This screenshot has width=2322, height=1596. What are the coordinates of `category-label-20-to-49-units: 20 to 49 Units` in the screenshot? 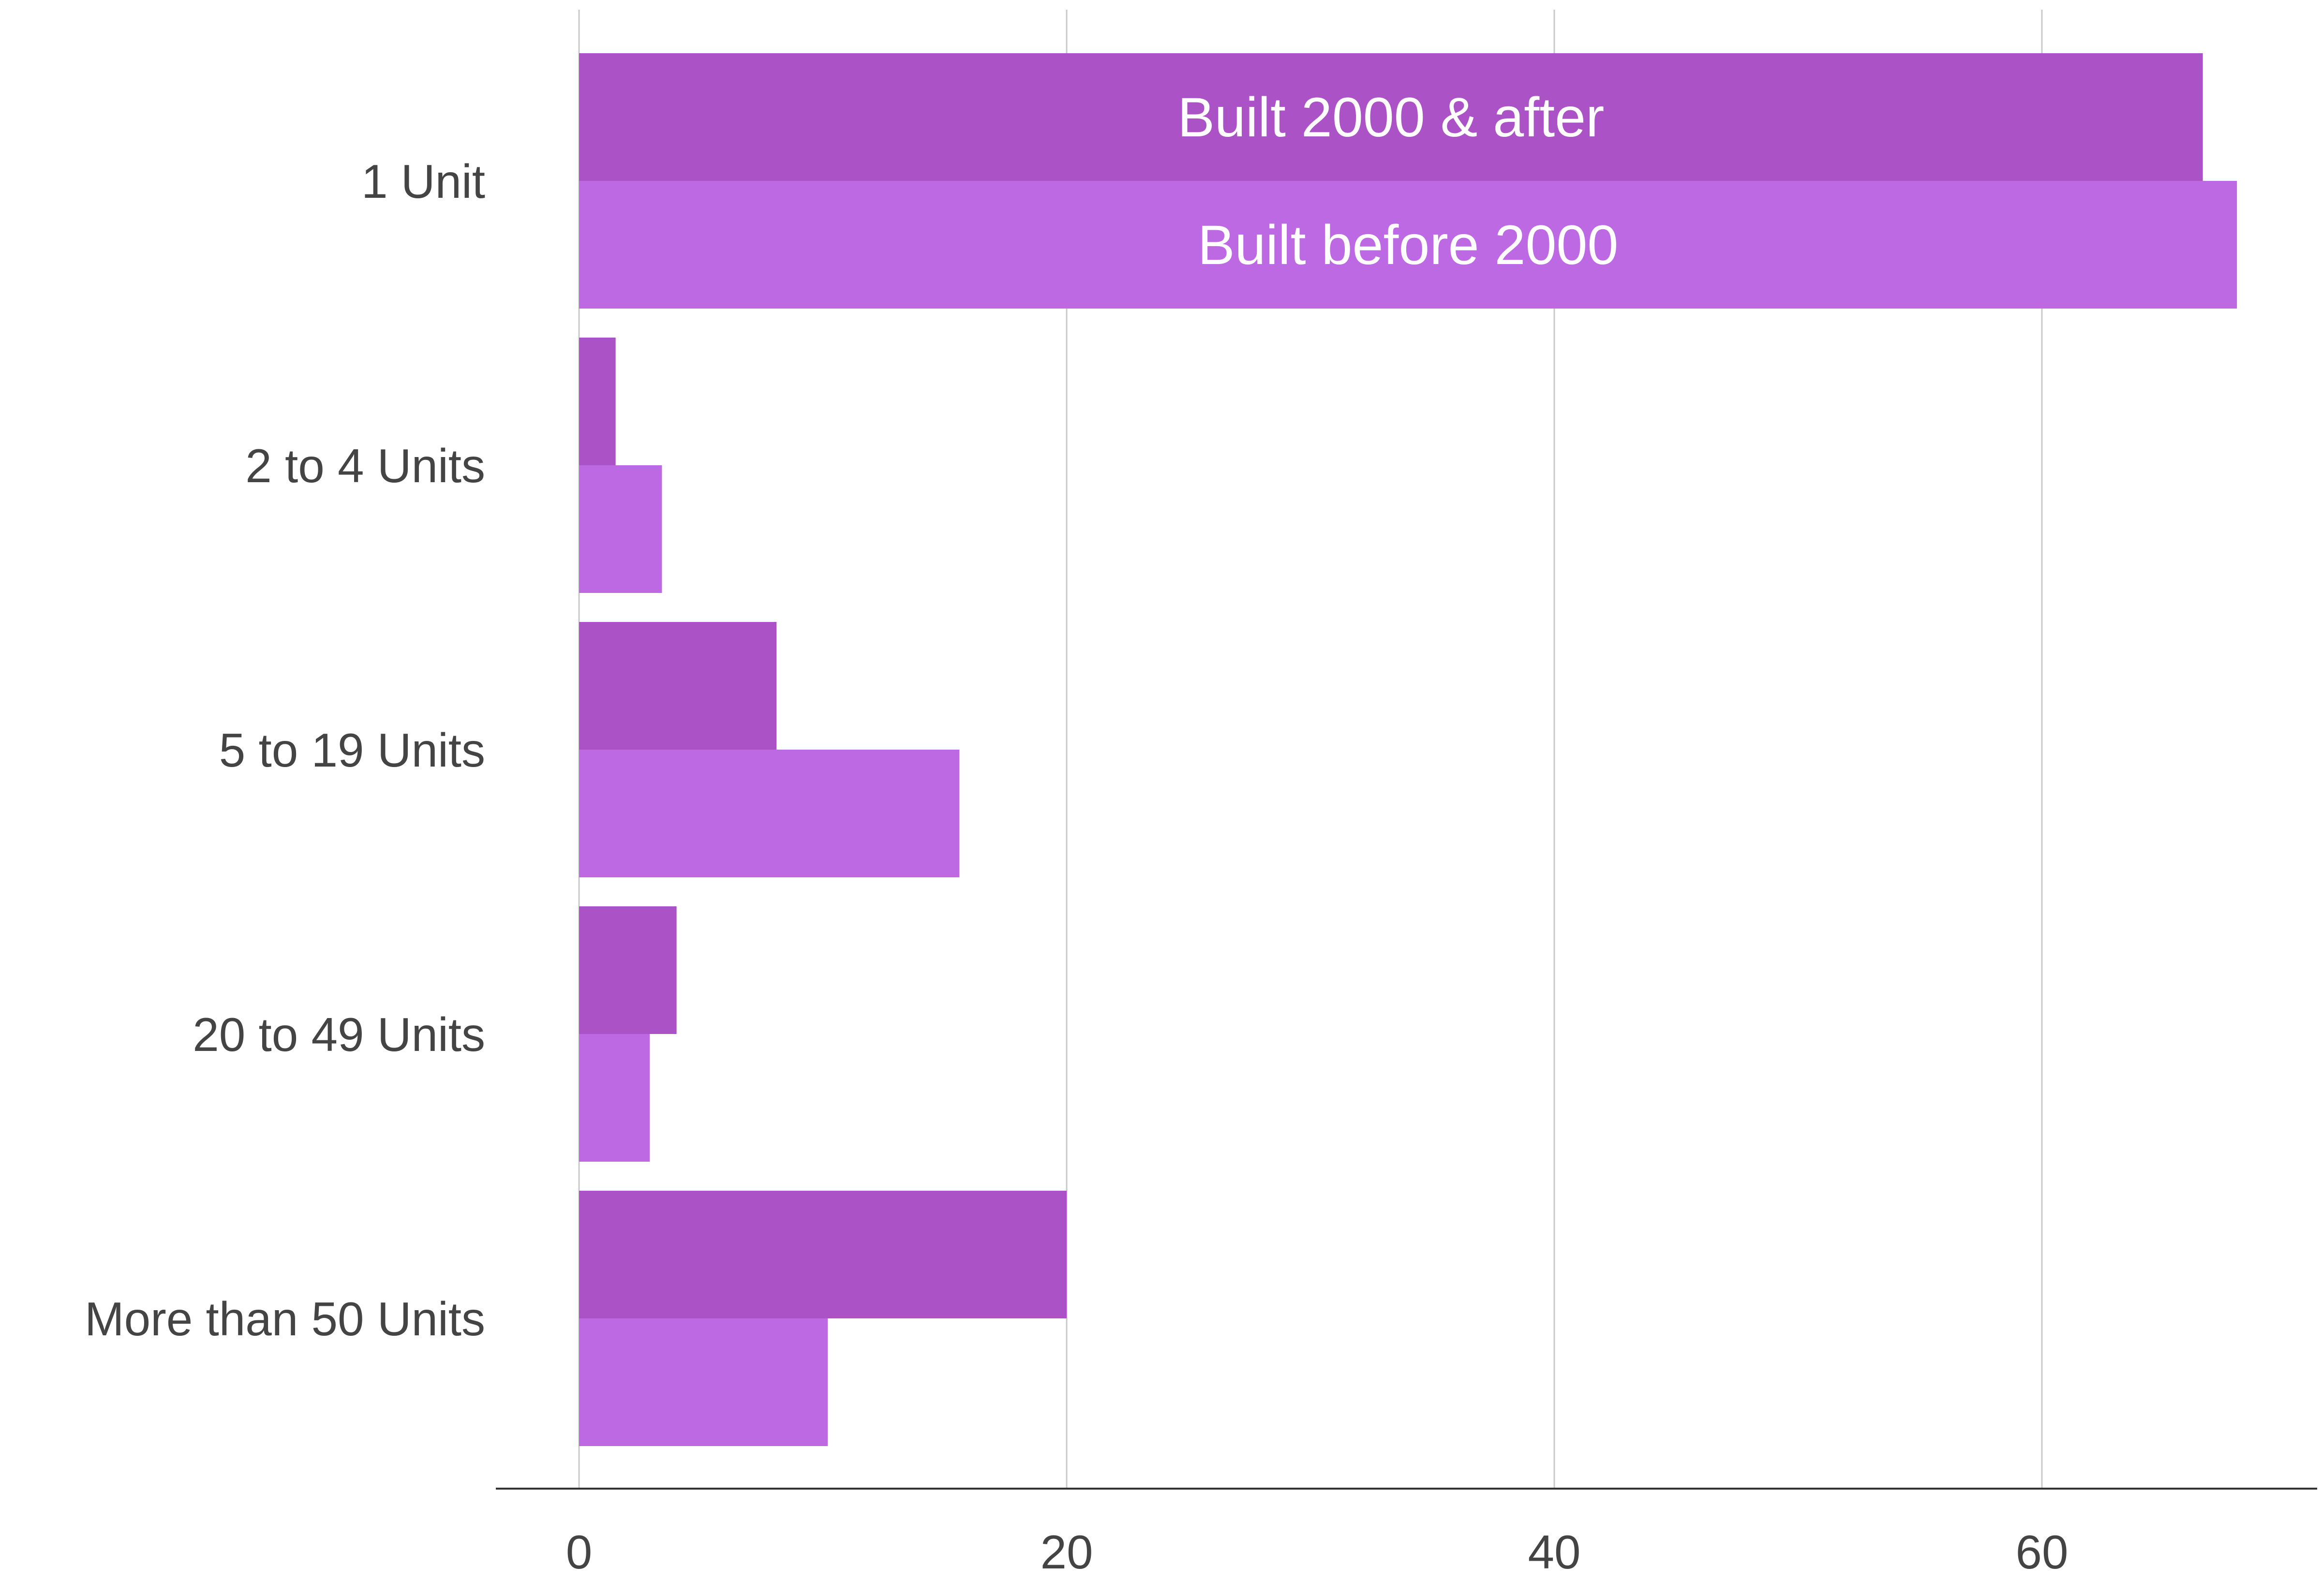 It's located at (339, 1034).